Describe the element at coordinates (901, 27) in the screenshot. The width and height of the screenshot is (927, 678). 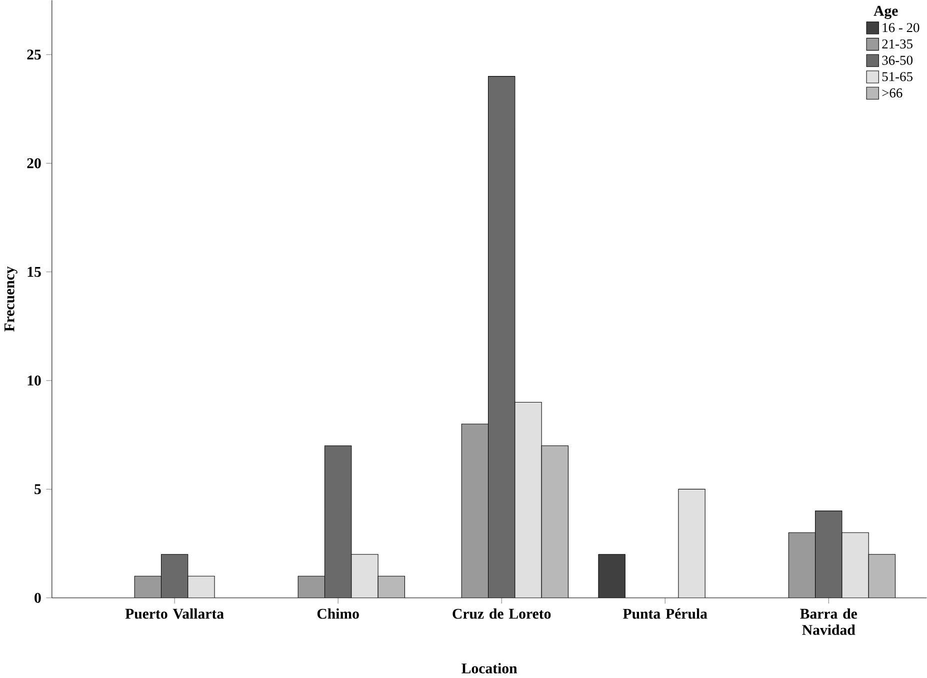
I see `legend-label: 16 - 20` at that location.